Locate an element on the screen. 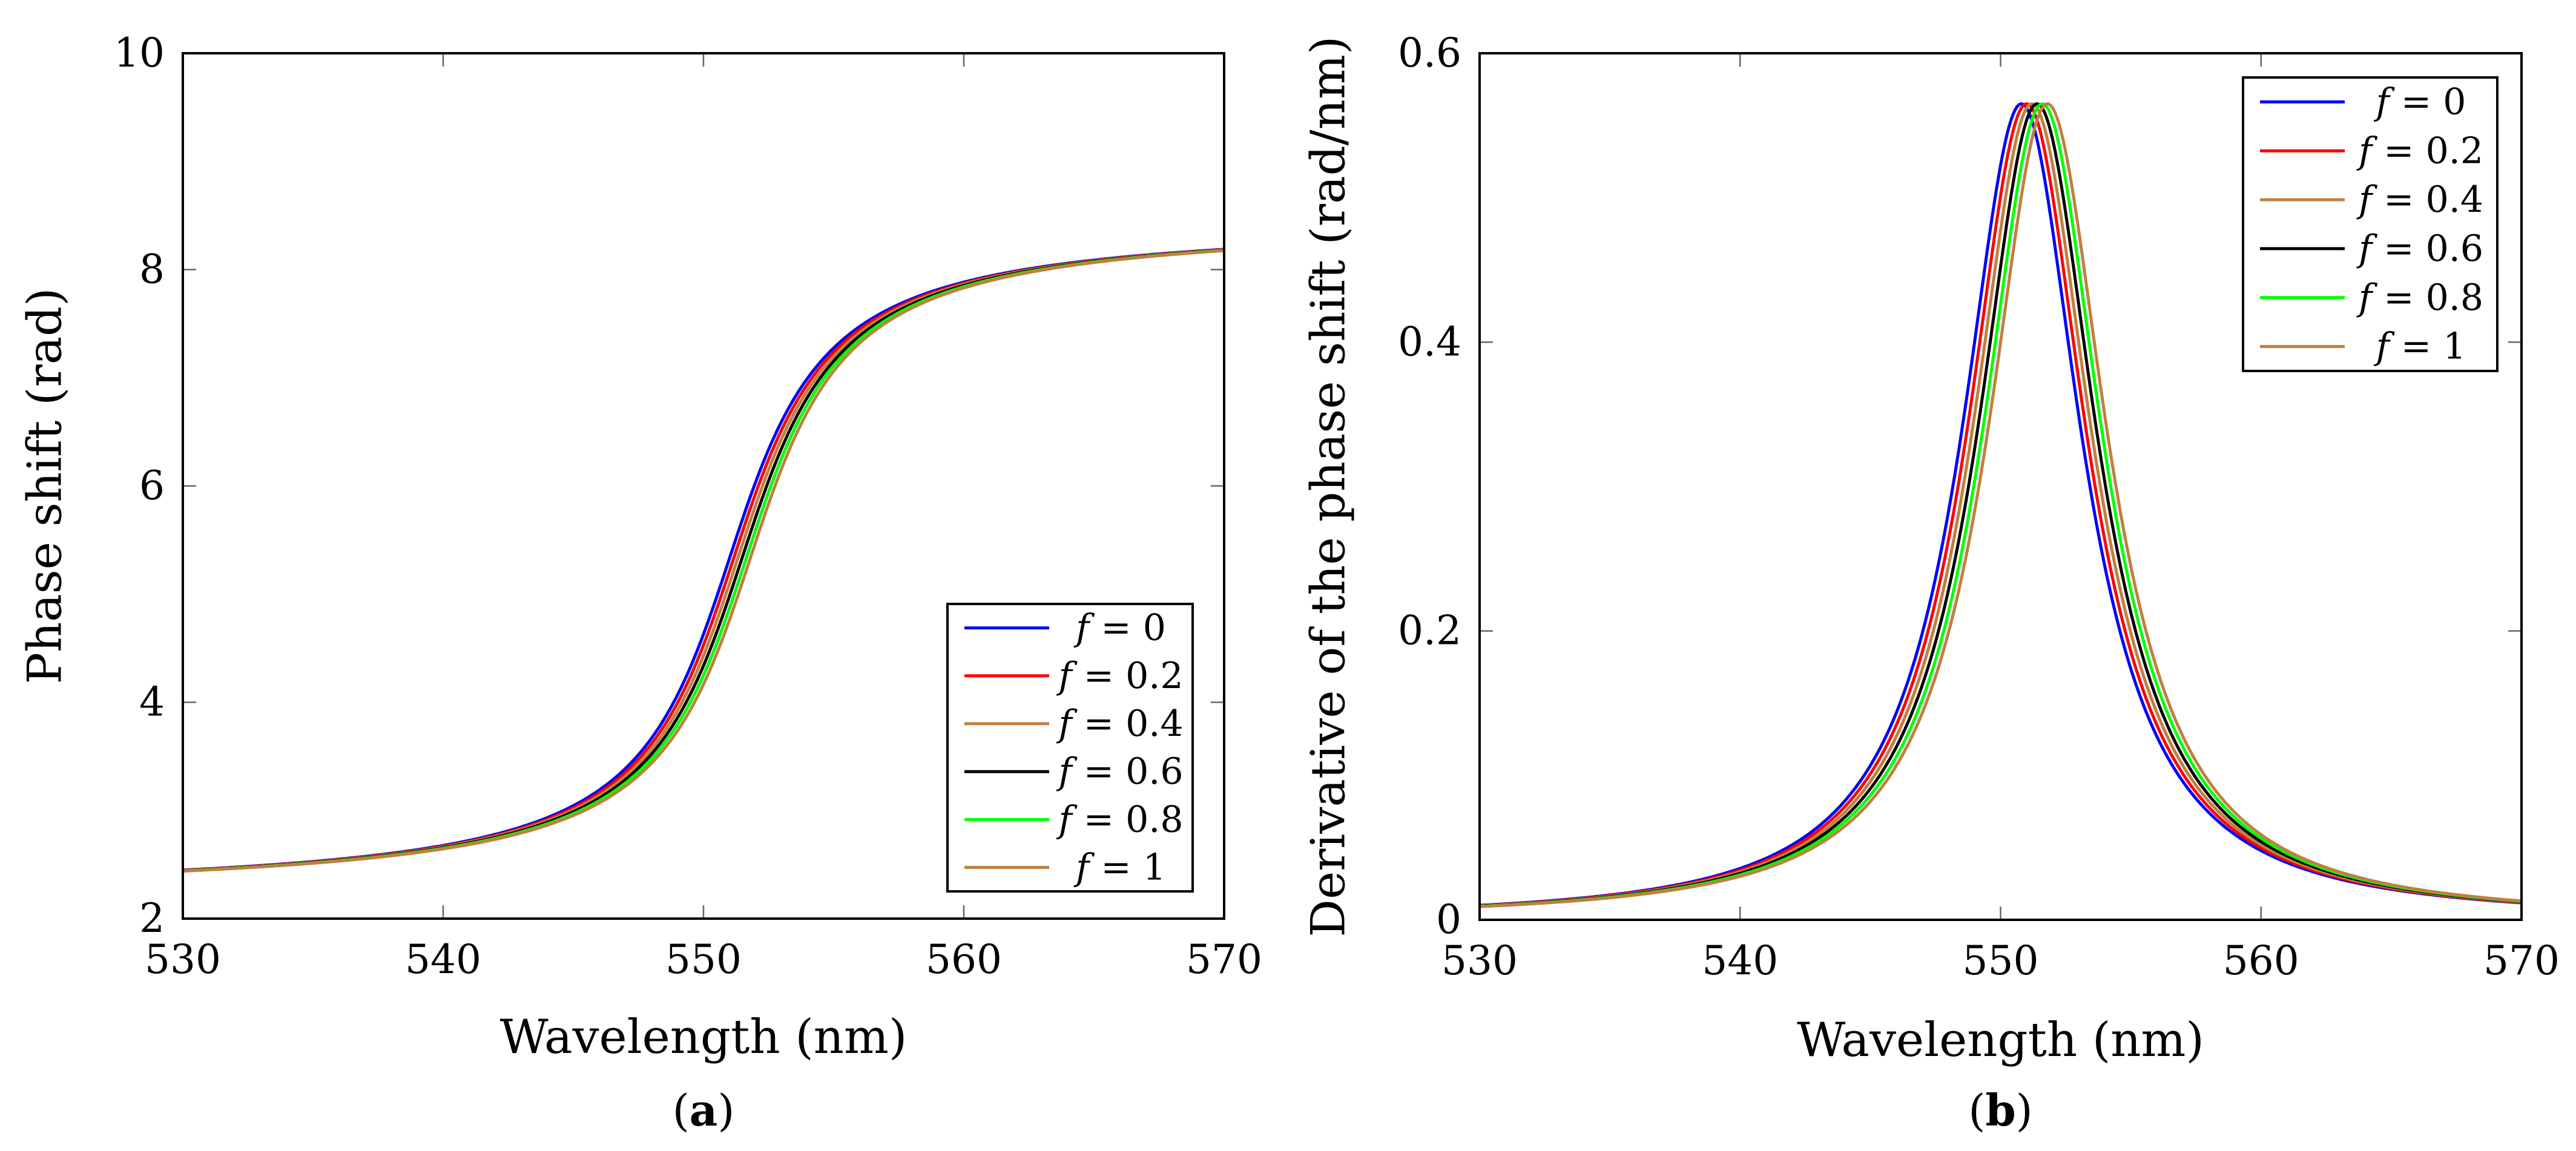 The image size is (2576, 1151). y-tick-label: 2 is located at coordinates (152, 918).